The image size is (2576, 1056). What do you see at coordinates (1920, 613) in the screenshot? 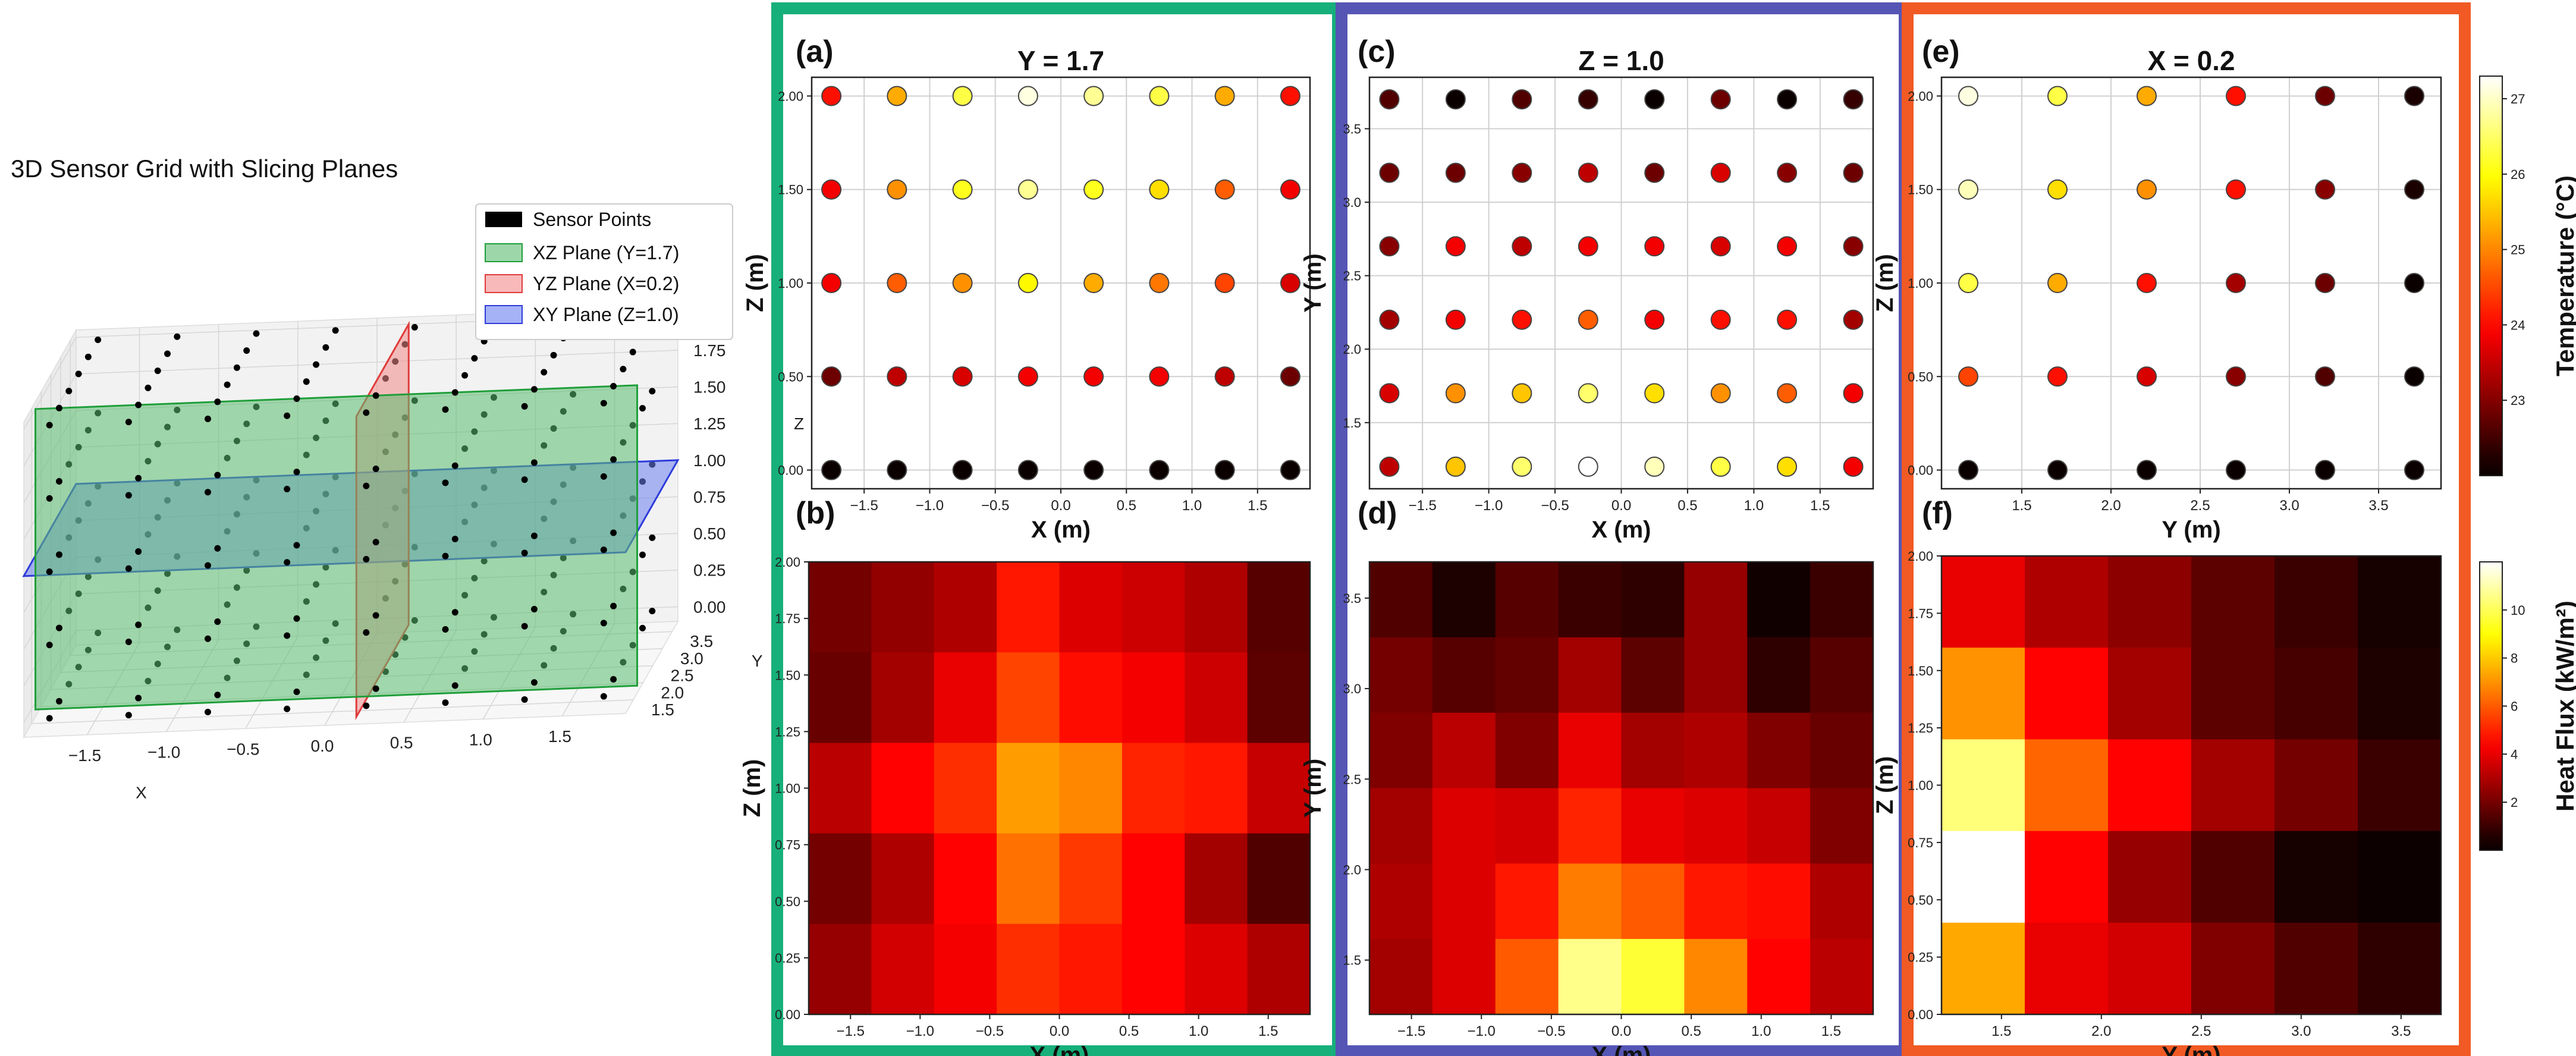
I see `y-tick-label: 1.75` at bounding box center [1920, 613].